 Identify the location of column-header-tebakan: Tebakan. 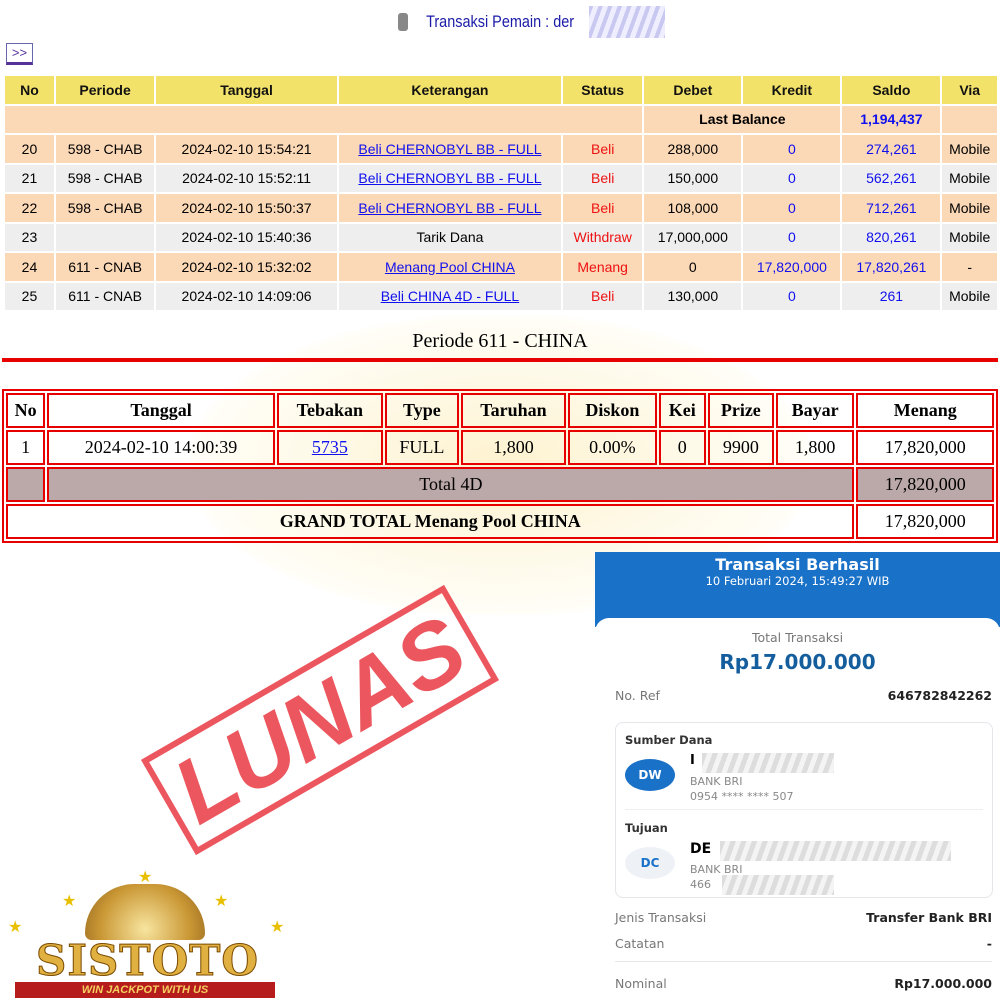
(329, 410).